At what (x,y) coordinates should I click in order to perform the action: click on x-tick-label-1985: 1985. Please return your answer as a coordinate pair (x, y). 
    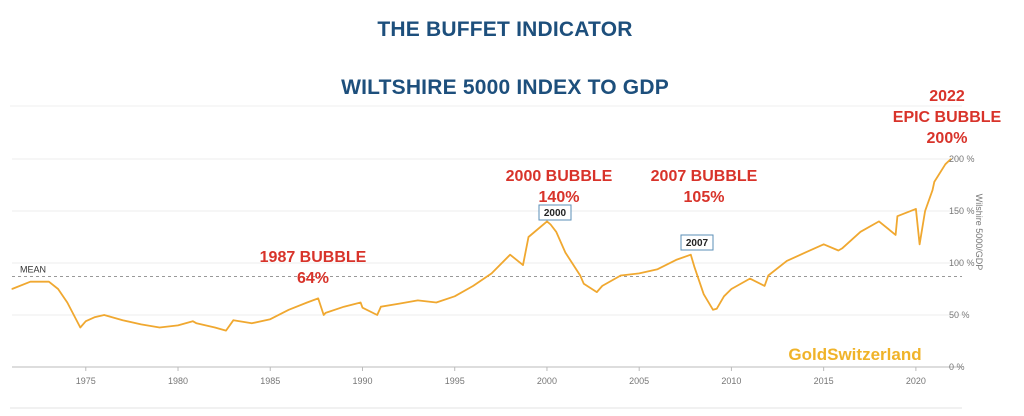
    Looking at the image, I should click on (270, 381).